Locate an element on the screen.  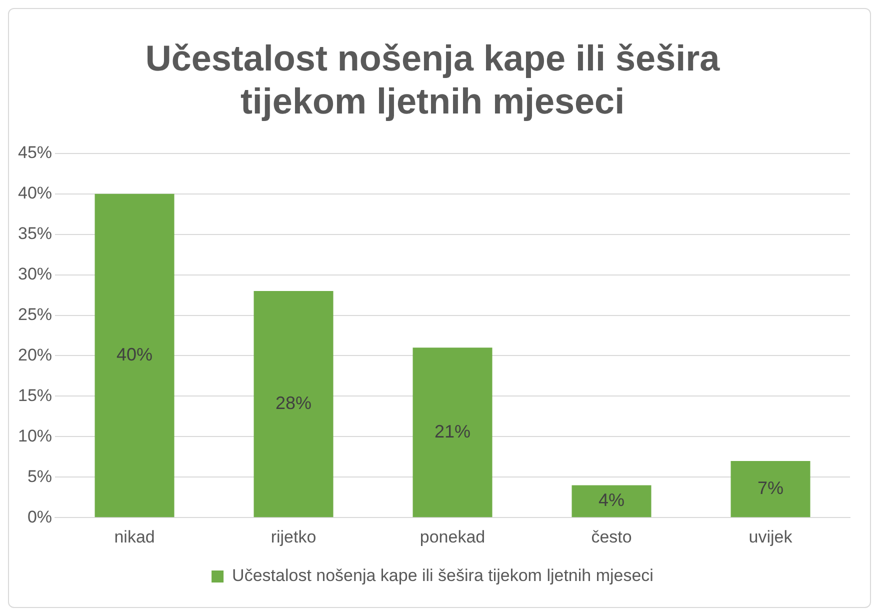
x-tick-label: uvijek is located at coordinates (770, 536).